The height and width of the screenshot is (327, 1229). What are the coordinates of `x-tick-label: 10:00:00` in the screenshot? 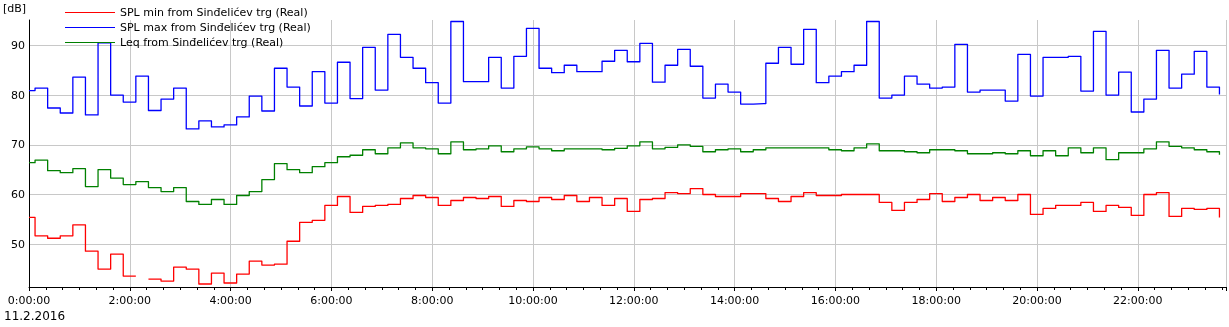 It's located at (533, 300).